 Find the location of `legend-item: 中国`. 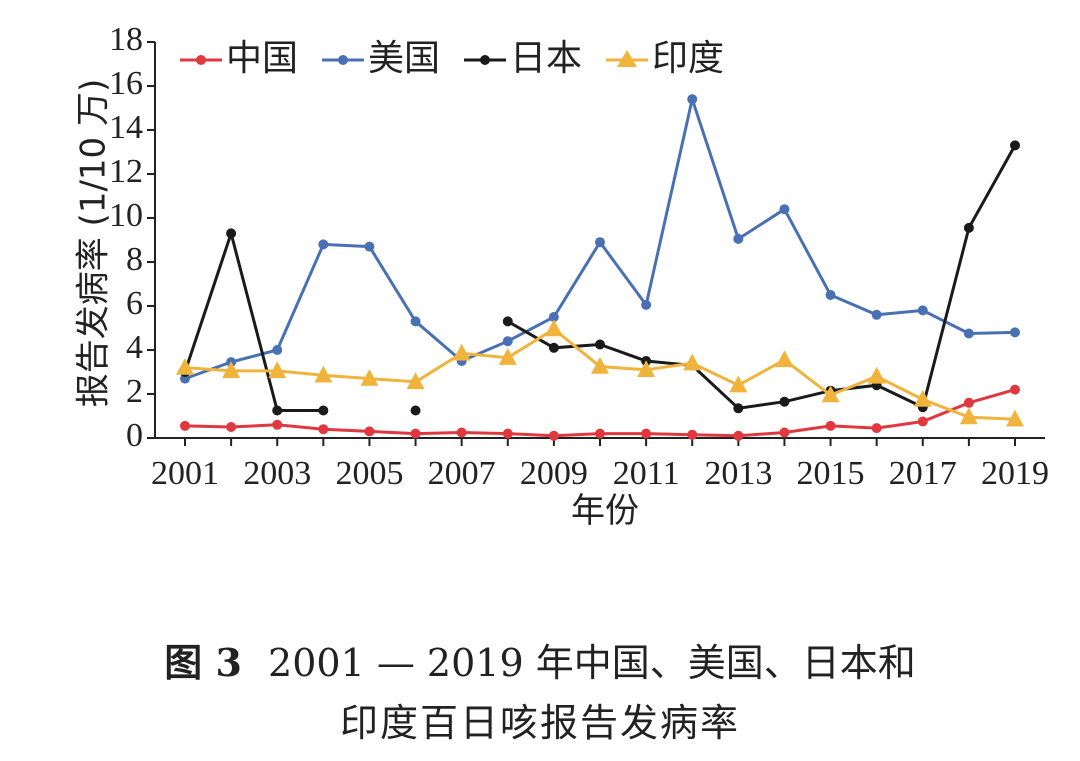

legend-item: 中国 is located at coordinates (239, 58).